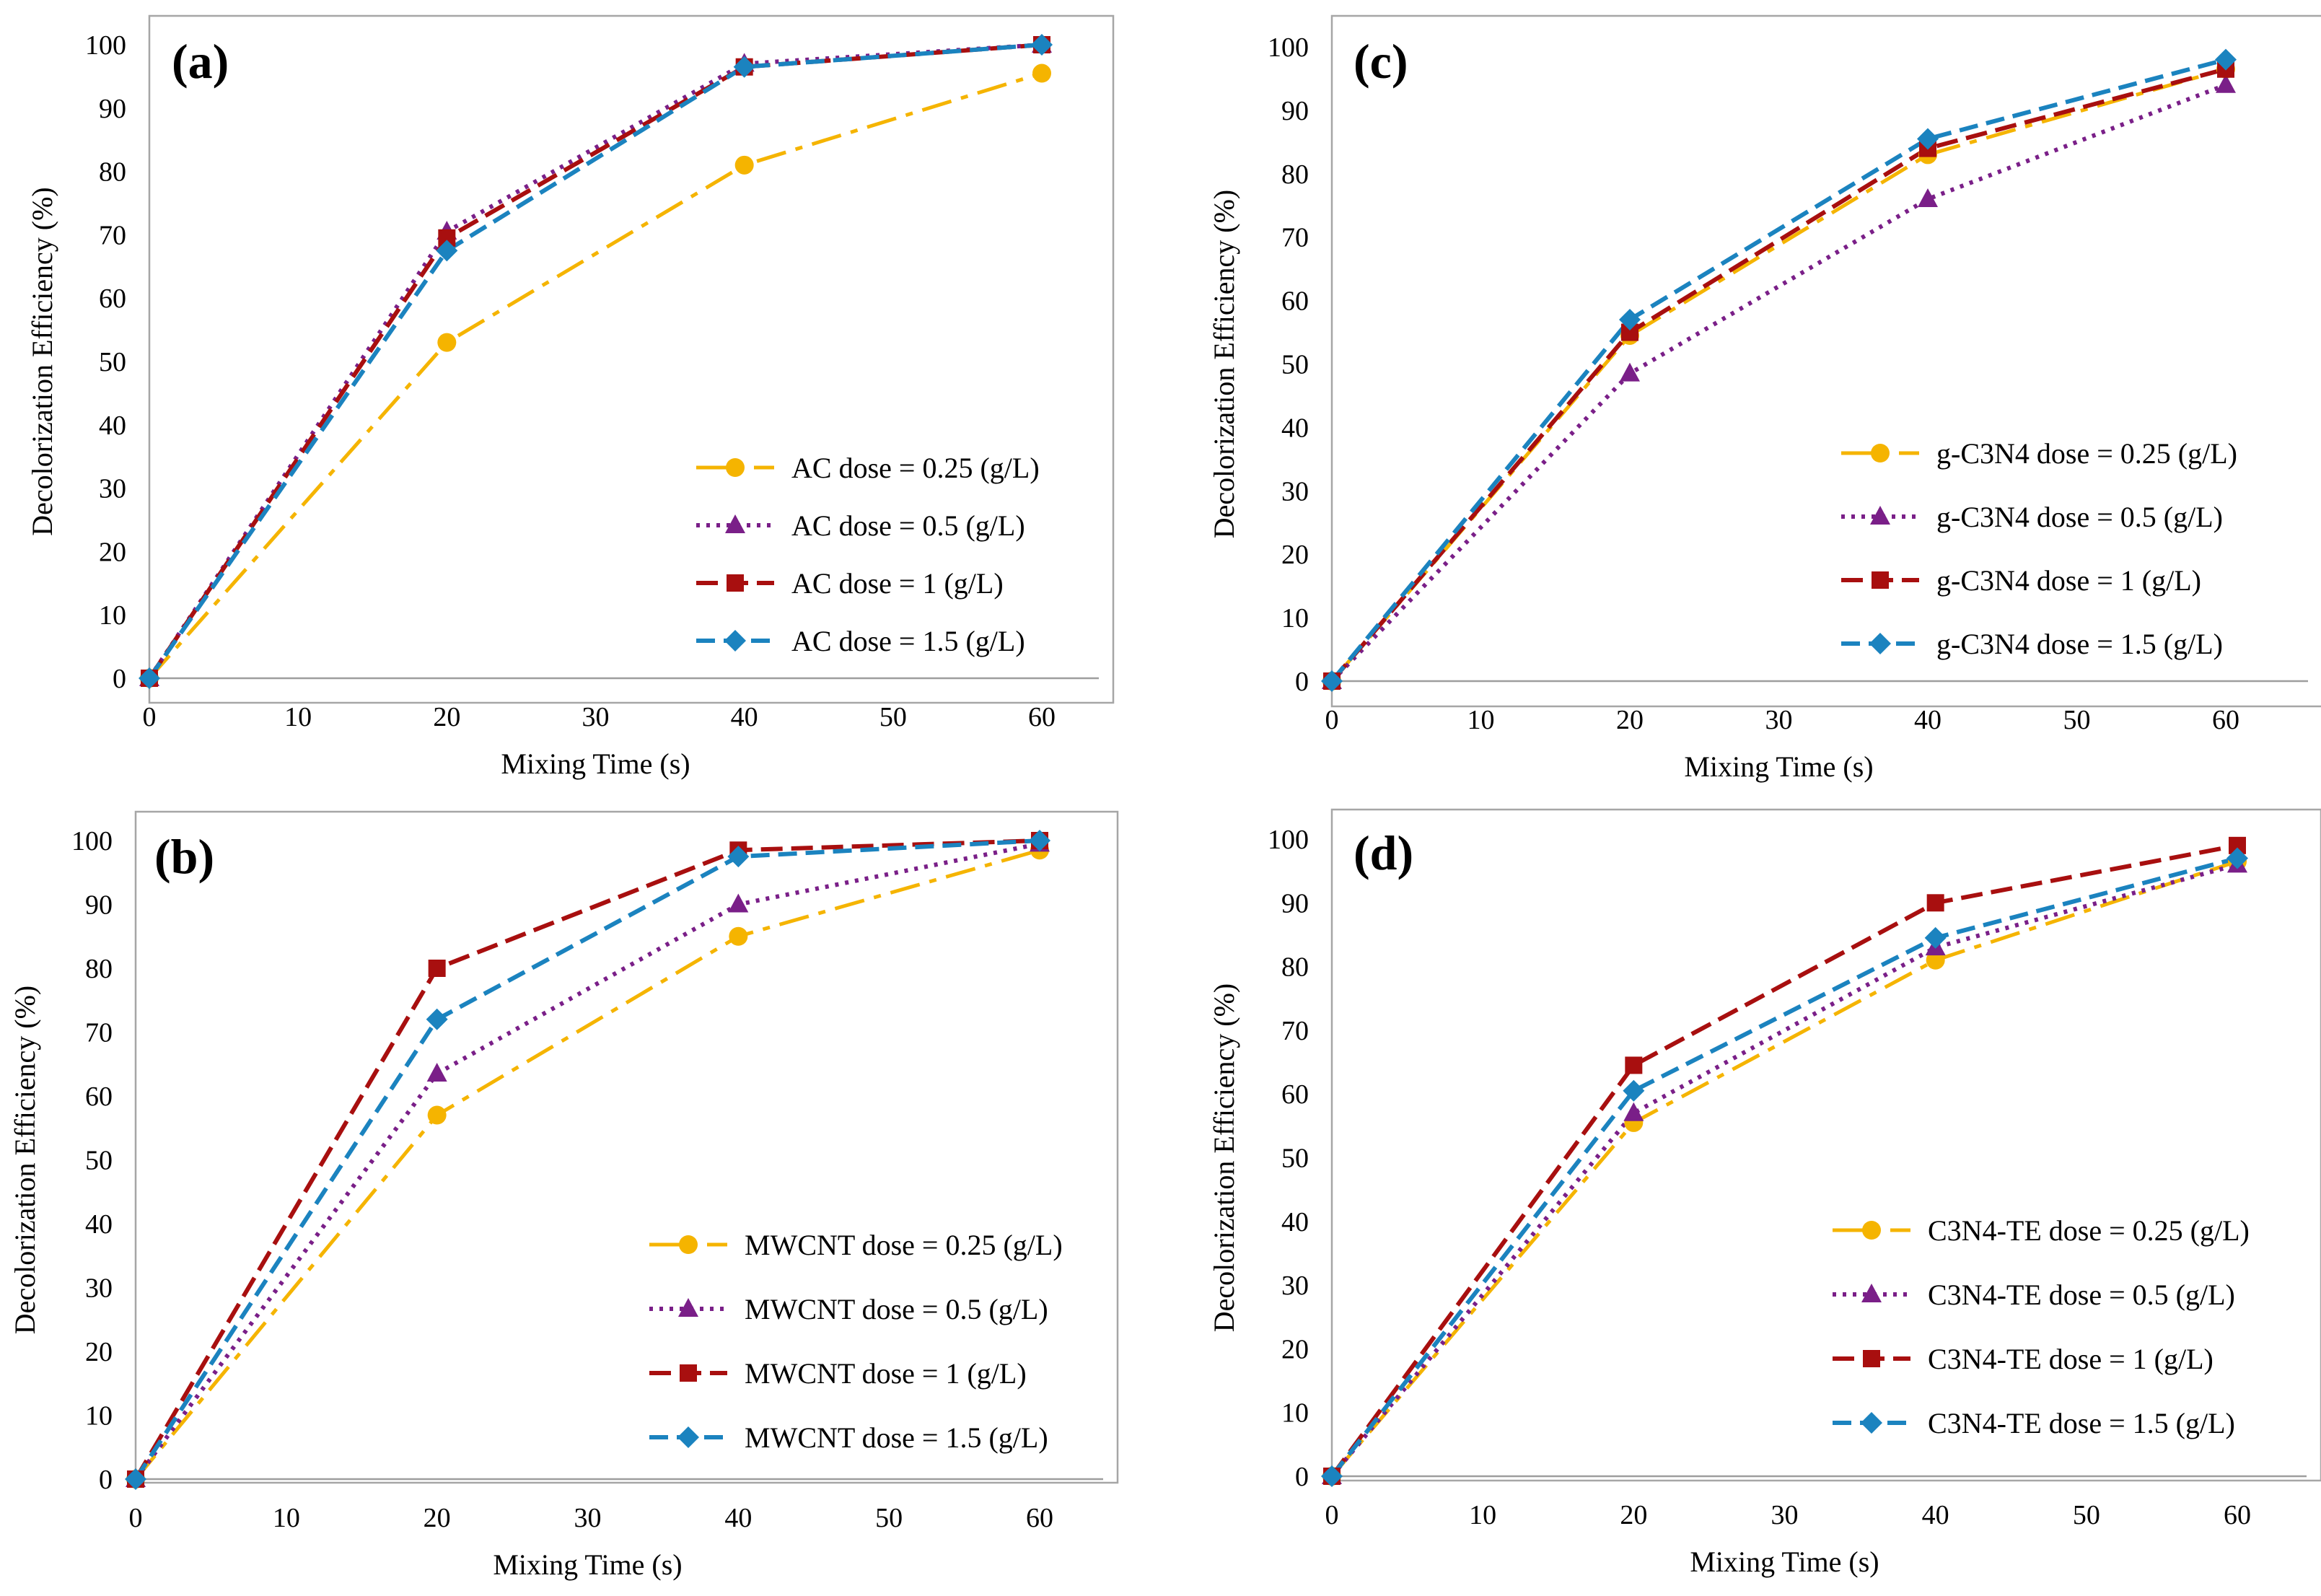 The image size is (2321, 1596). Describe the element at coordinates (897, 583) in the screenshot. I see `legend-entry-label: AC dose = 1 (g/L)` at that location.